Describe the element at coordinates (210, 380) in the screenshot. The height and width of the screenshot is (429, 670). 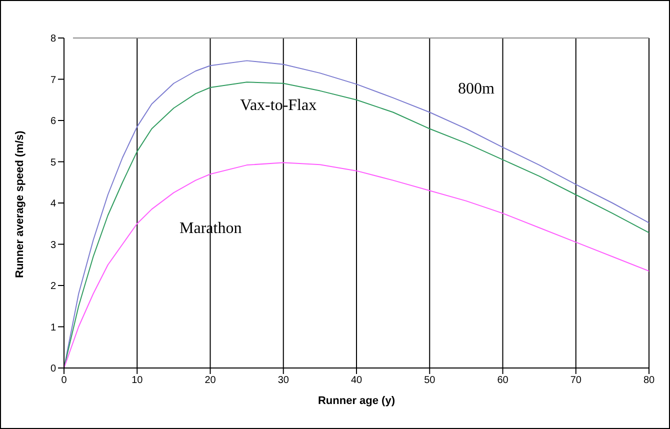
I see `x-tick-label: 20` at that location.